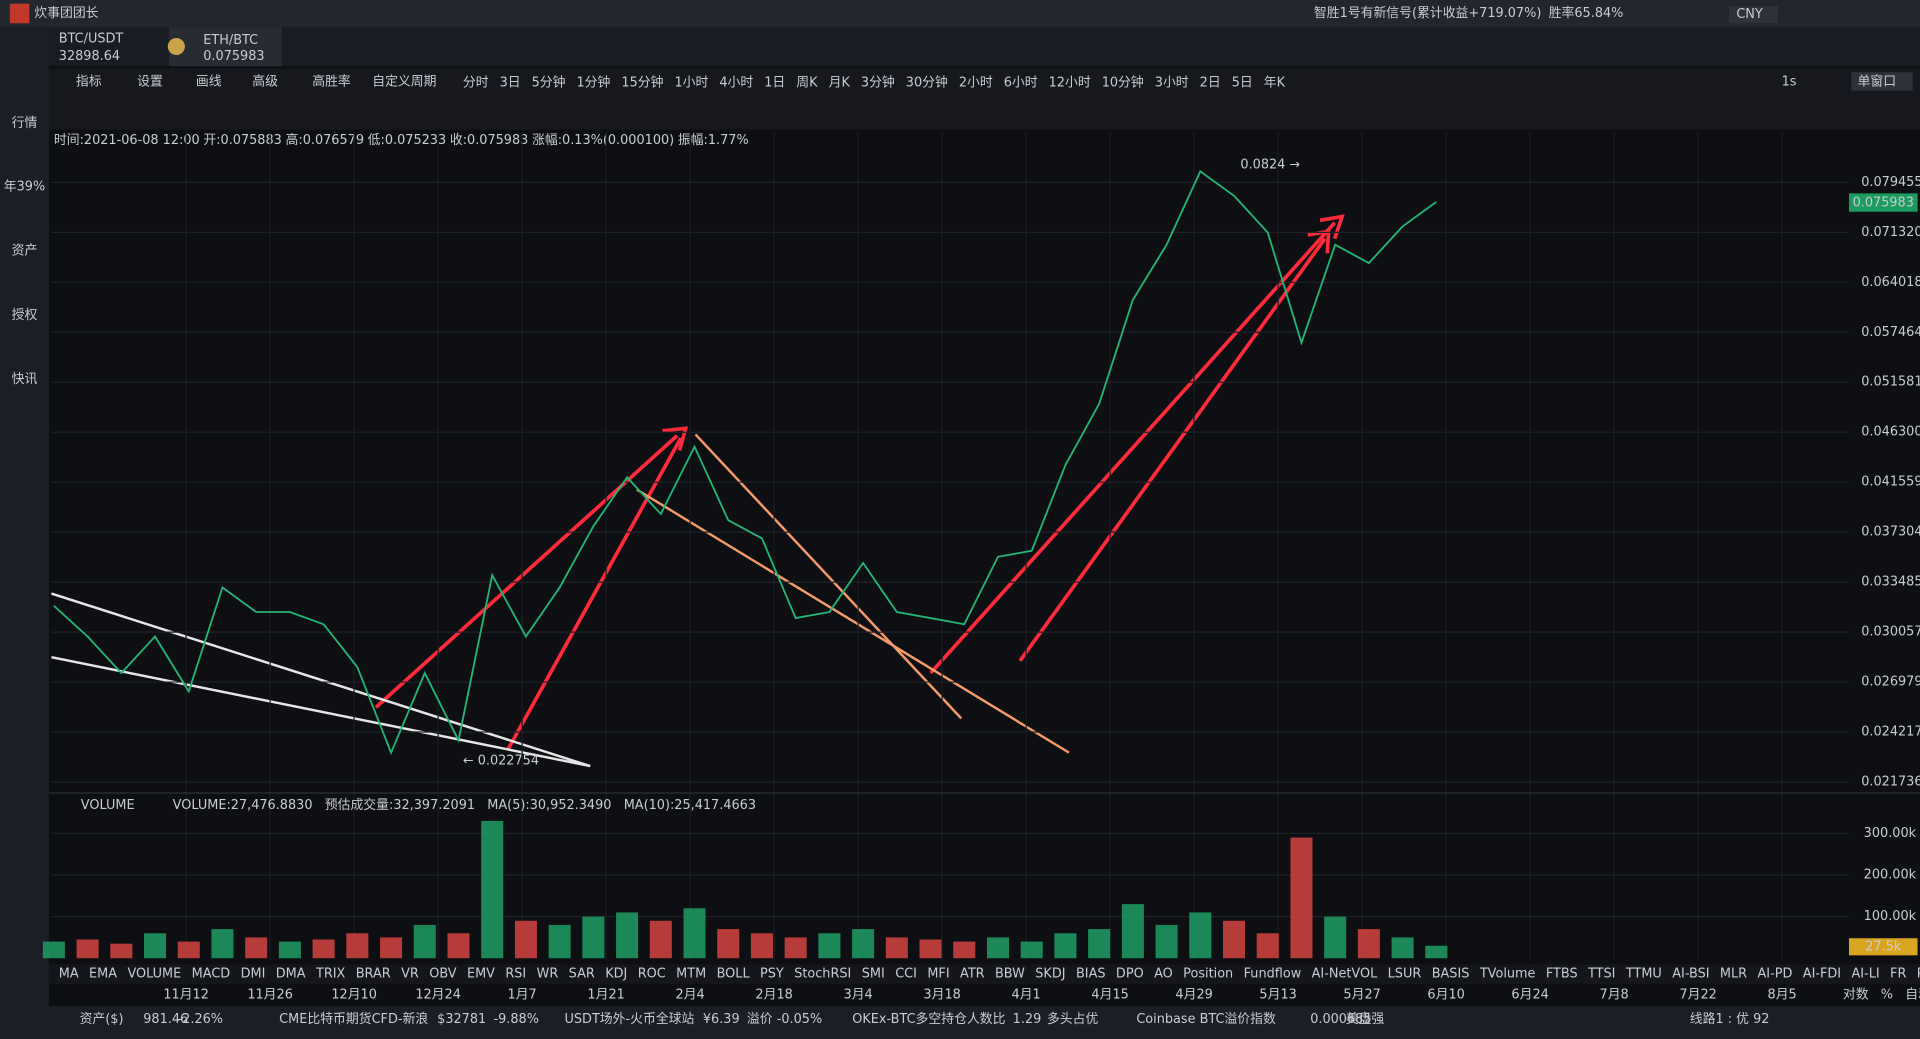 This screenshot has height=1039, width=1920. I want to click on trend-line, so click(853, 621).